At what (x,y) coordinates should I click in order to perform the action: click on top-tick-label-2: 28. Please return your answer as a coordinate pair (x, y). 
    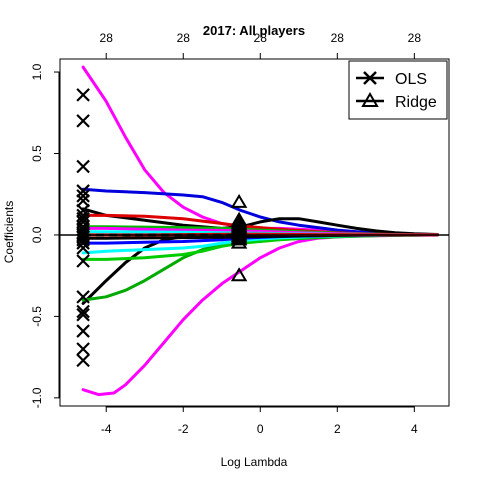
    Looking at the image, I should click on (261, 38).